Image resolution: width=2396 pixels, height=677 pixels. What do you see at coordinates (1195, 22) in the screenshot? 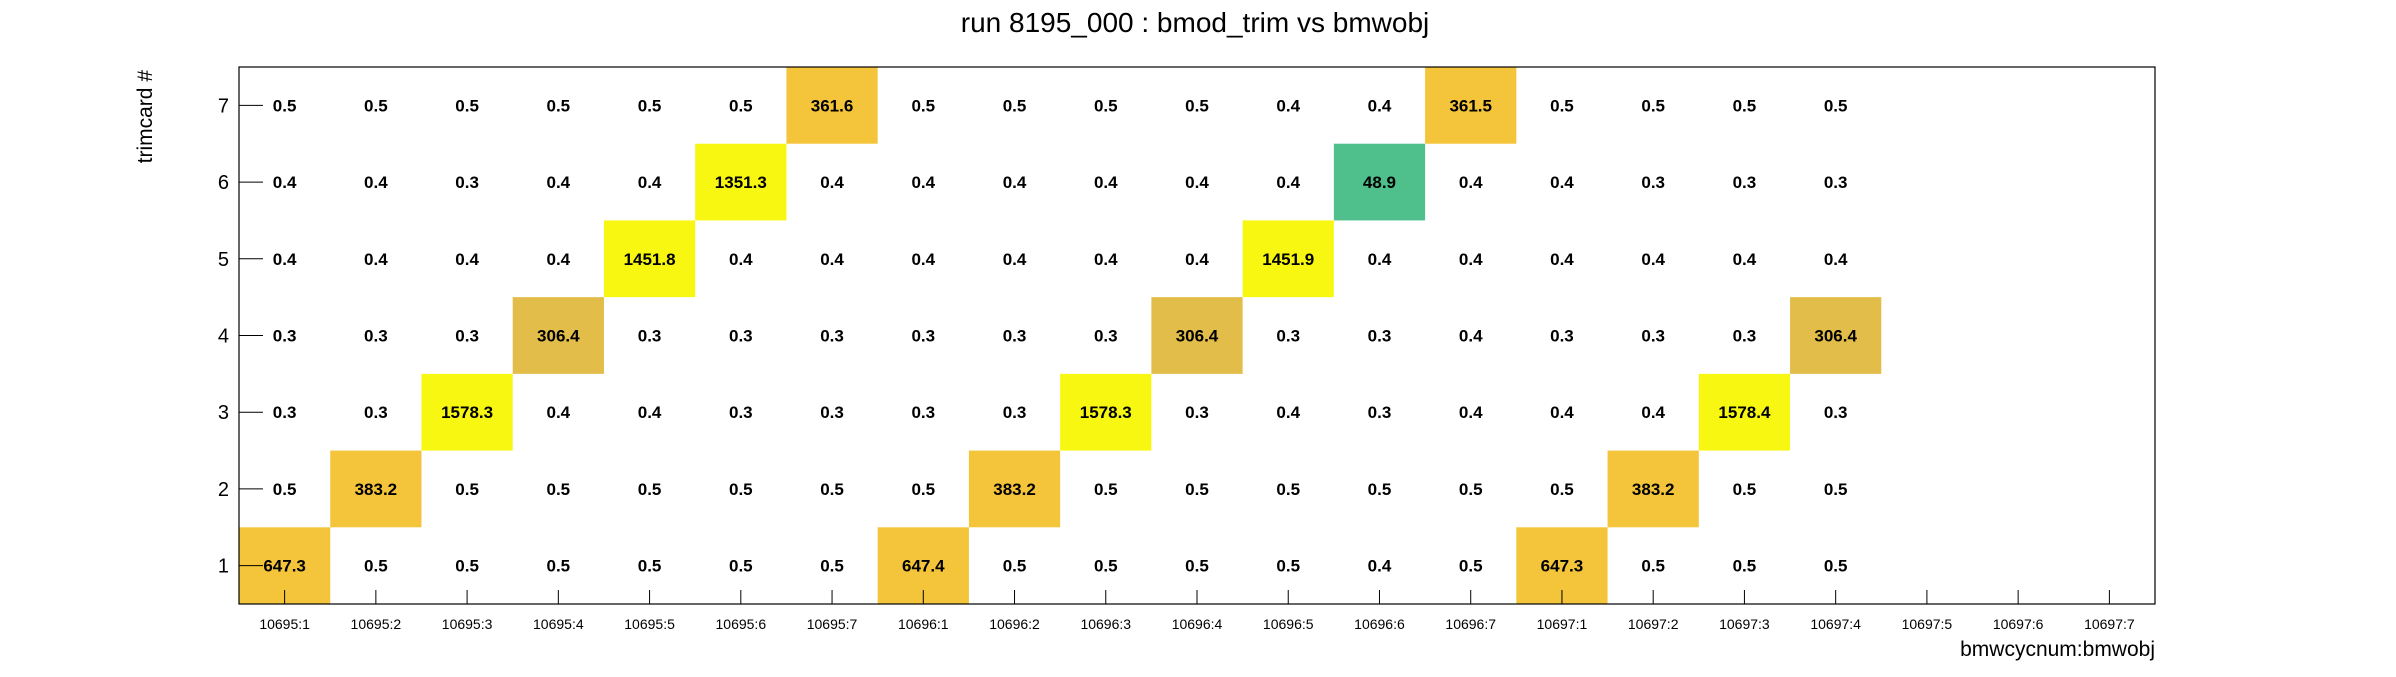
I see `chart-title: run 8195_000 : bmod_trim vs bmwobj` at bounding box center [1195, 22].